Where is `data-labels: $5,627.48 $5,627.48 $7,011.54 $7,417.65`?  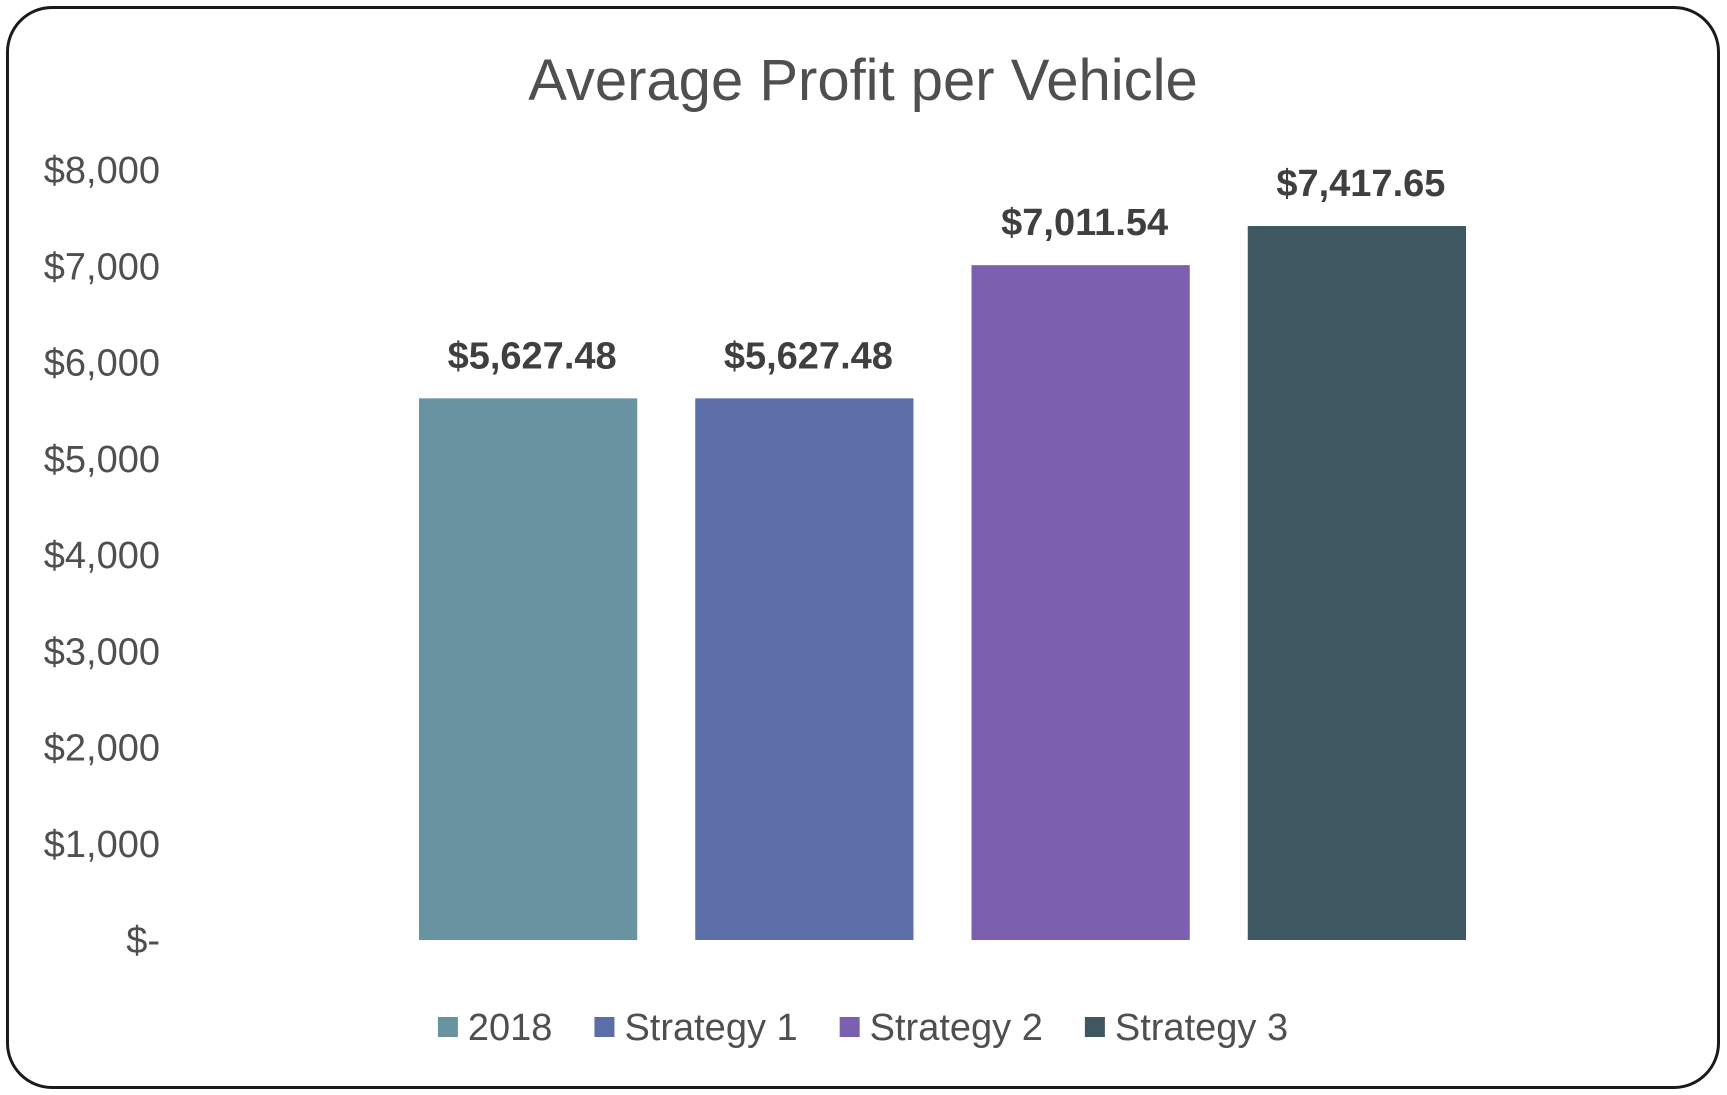
data-labels: $5,627.48 $5,627.48 $7,011.54 $7,417.65 is located at coordinates (947, 270).